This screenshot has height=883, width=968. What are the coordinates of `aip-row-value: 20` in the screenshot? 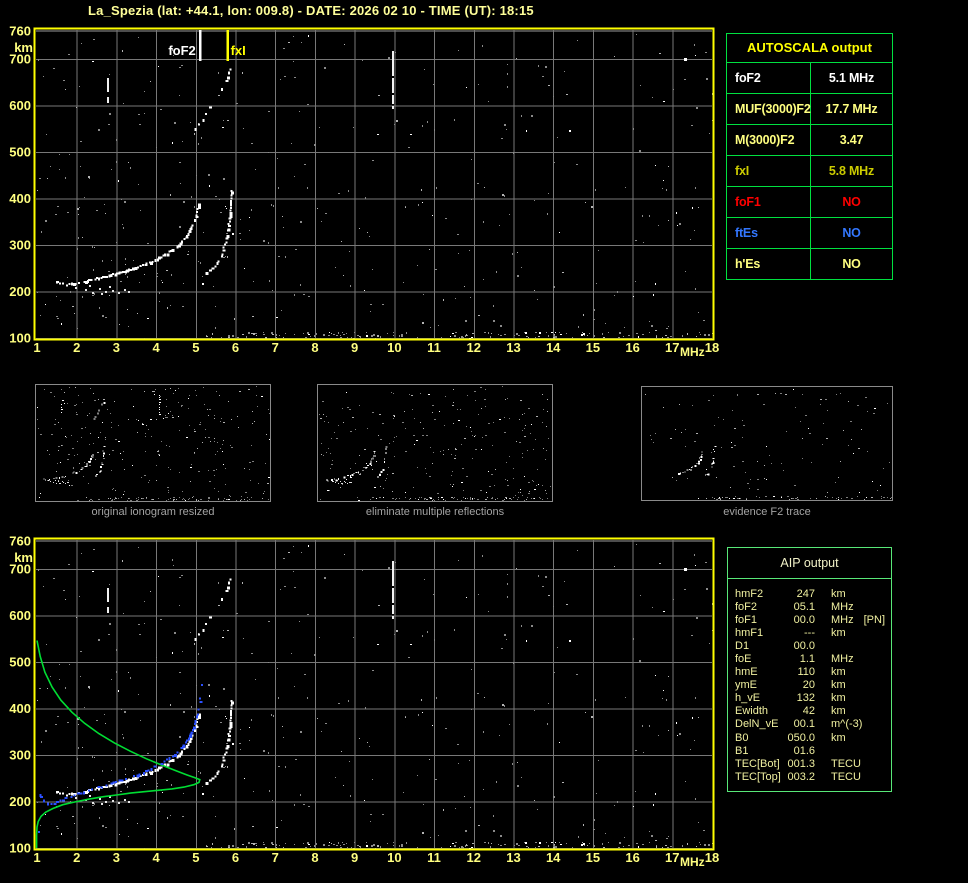 It's located at (808, 685).